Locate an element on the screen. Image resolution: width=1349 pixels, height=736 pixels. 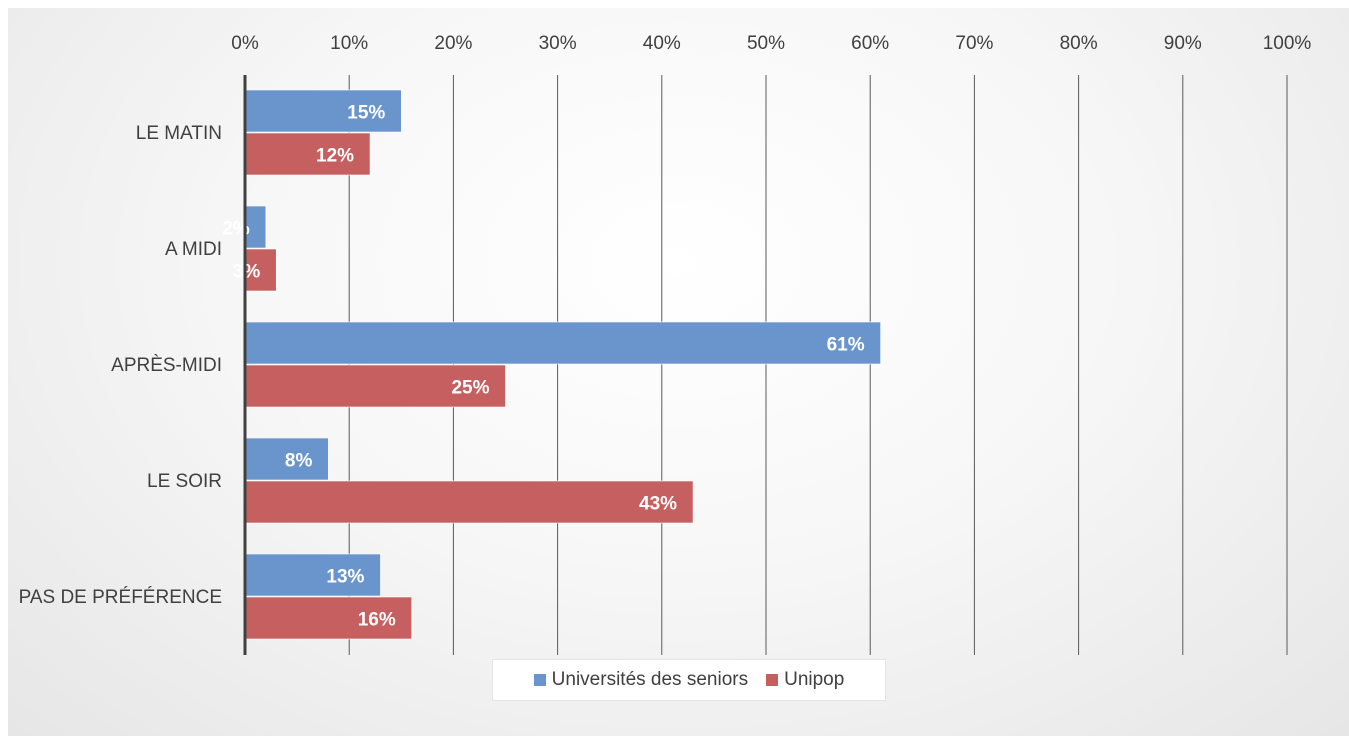
data-label: 3% is located at coordinates (247, 272).